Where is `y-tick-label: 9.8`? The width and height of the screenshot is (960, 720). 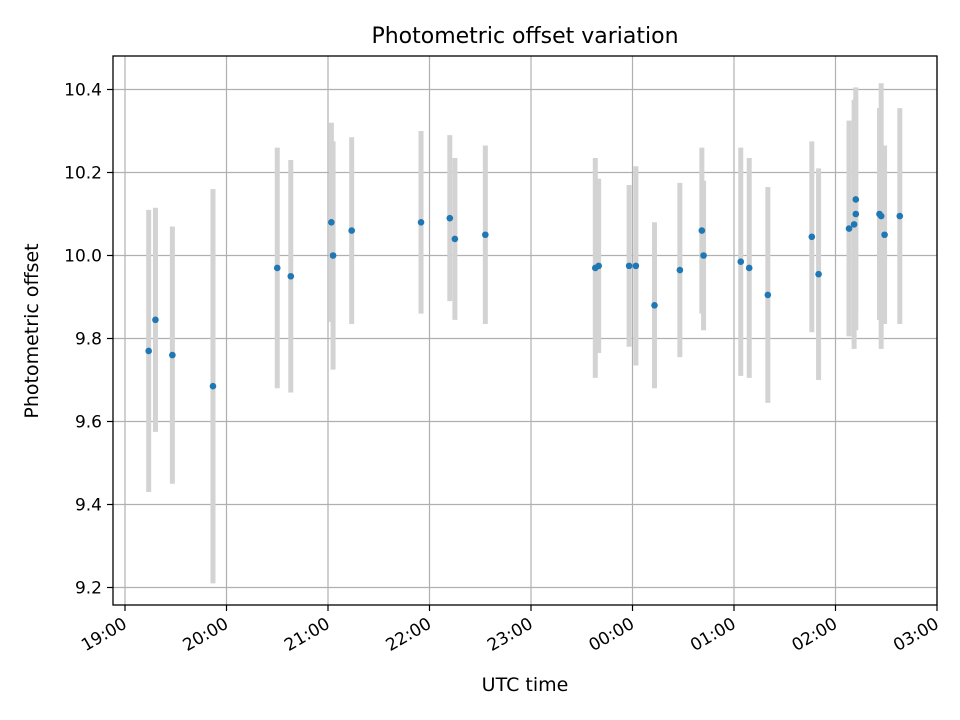 y-tick-label: 9.8 is located at coordinates (88, 340).